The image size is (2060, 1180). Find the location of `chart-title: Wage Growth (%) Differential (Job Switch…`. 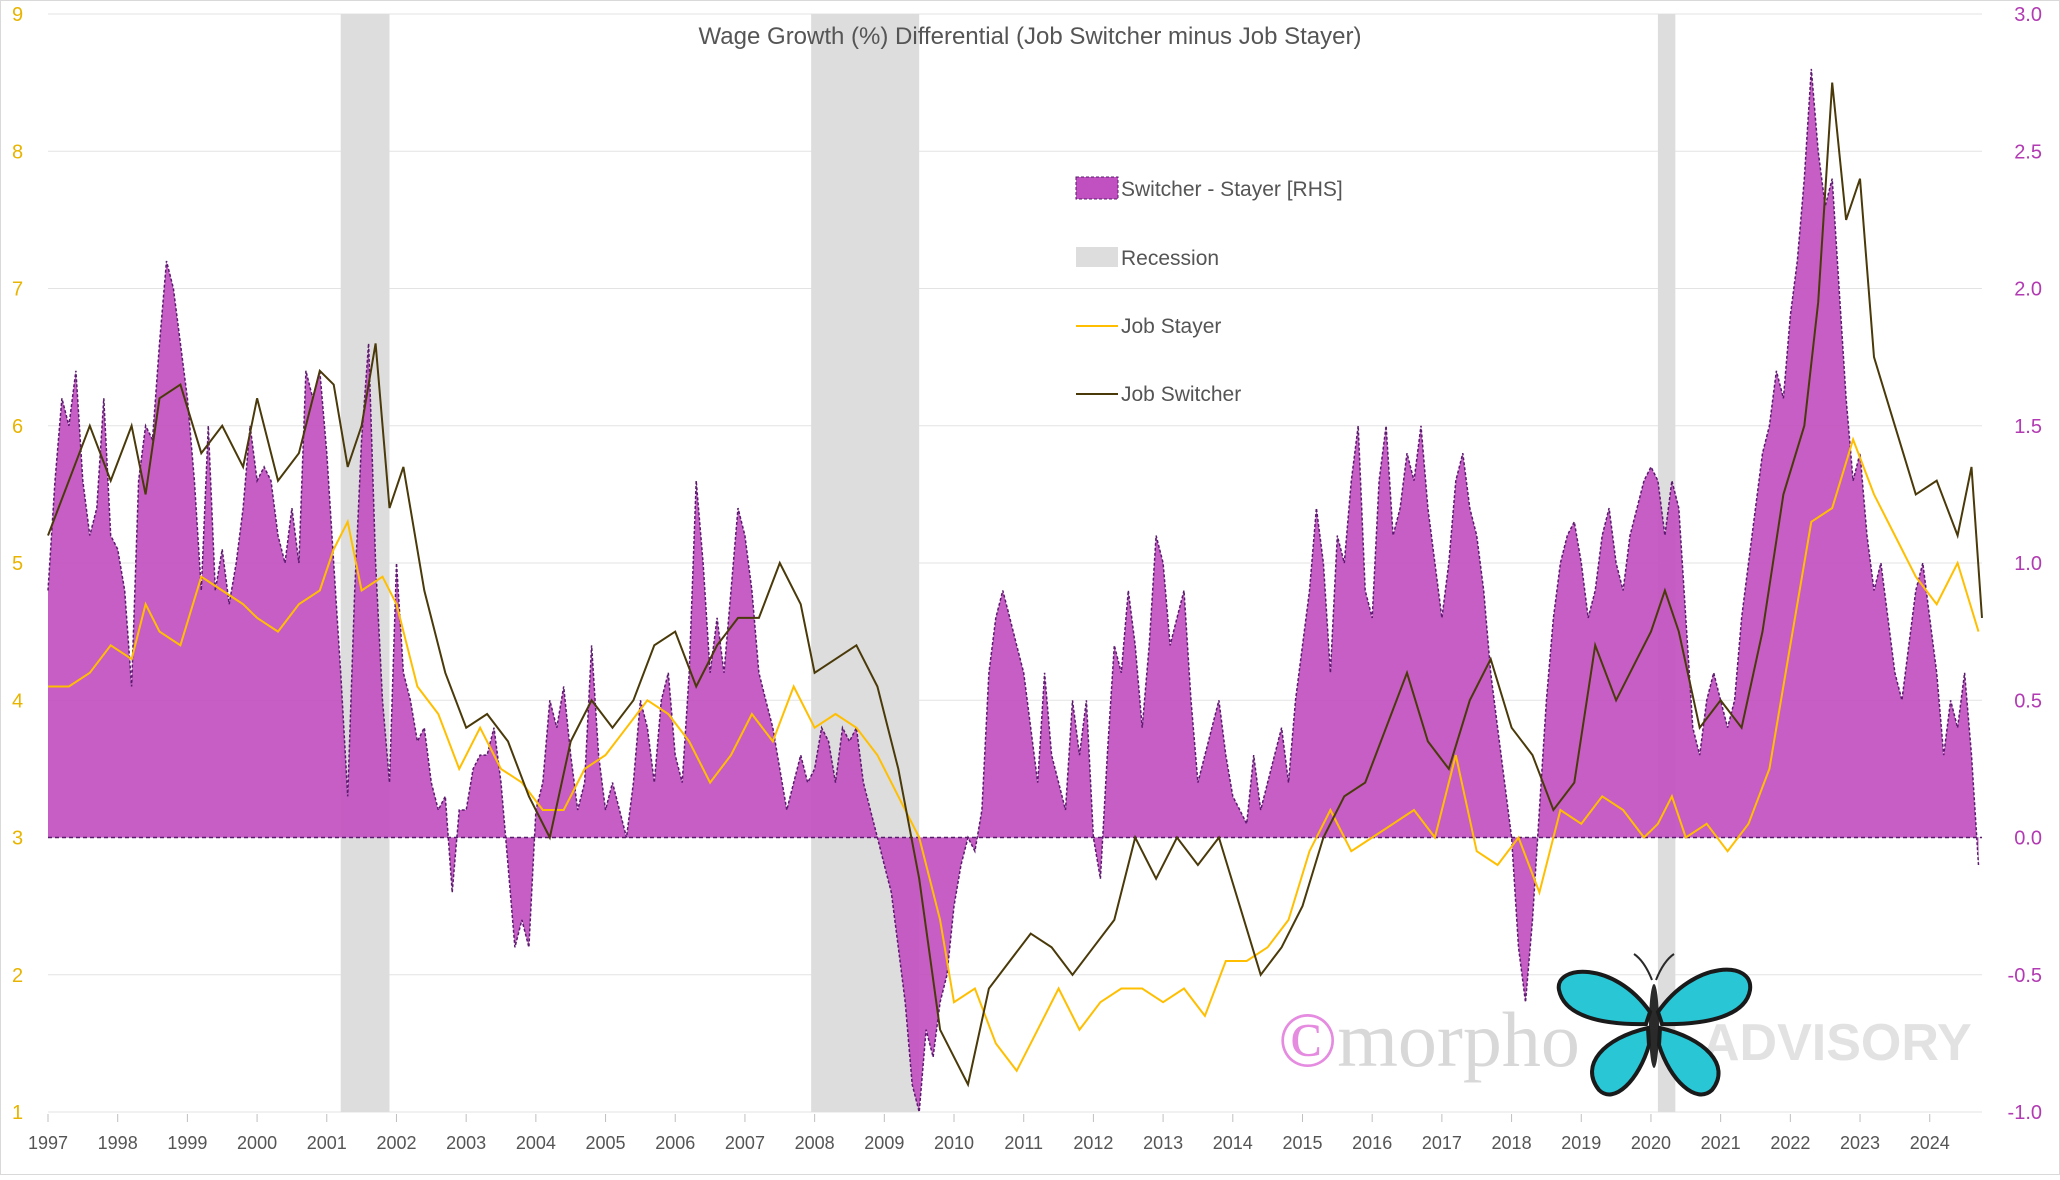

chart-title: Wage Growth (%) Differential (Job Switch… is located at coordinates (1030, 36).